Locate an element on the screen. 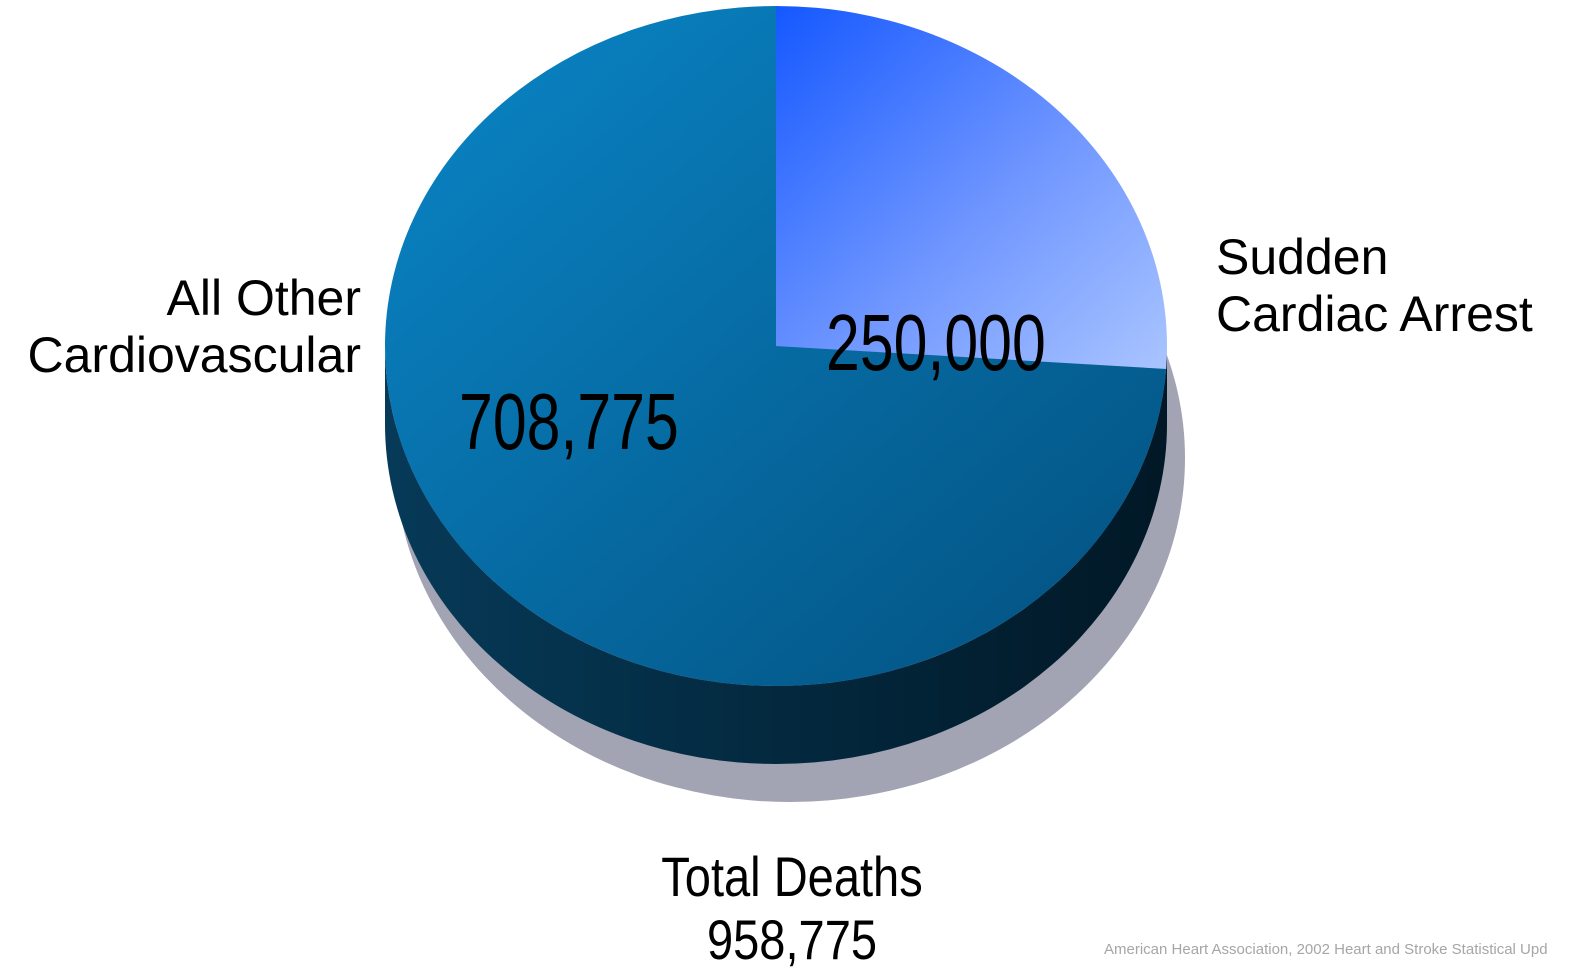  total-deaths-label: Total Deaths 958,775 is located at coordinates (792, 908).